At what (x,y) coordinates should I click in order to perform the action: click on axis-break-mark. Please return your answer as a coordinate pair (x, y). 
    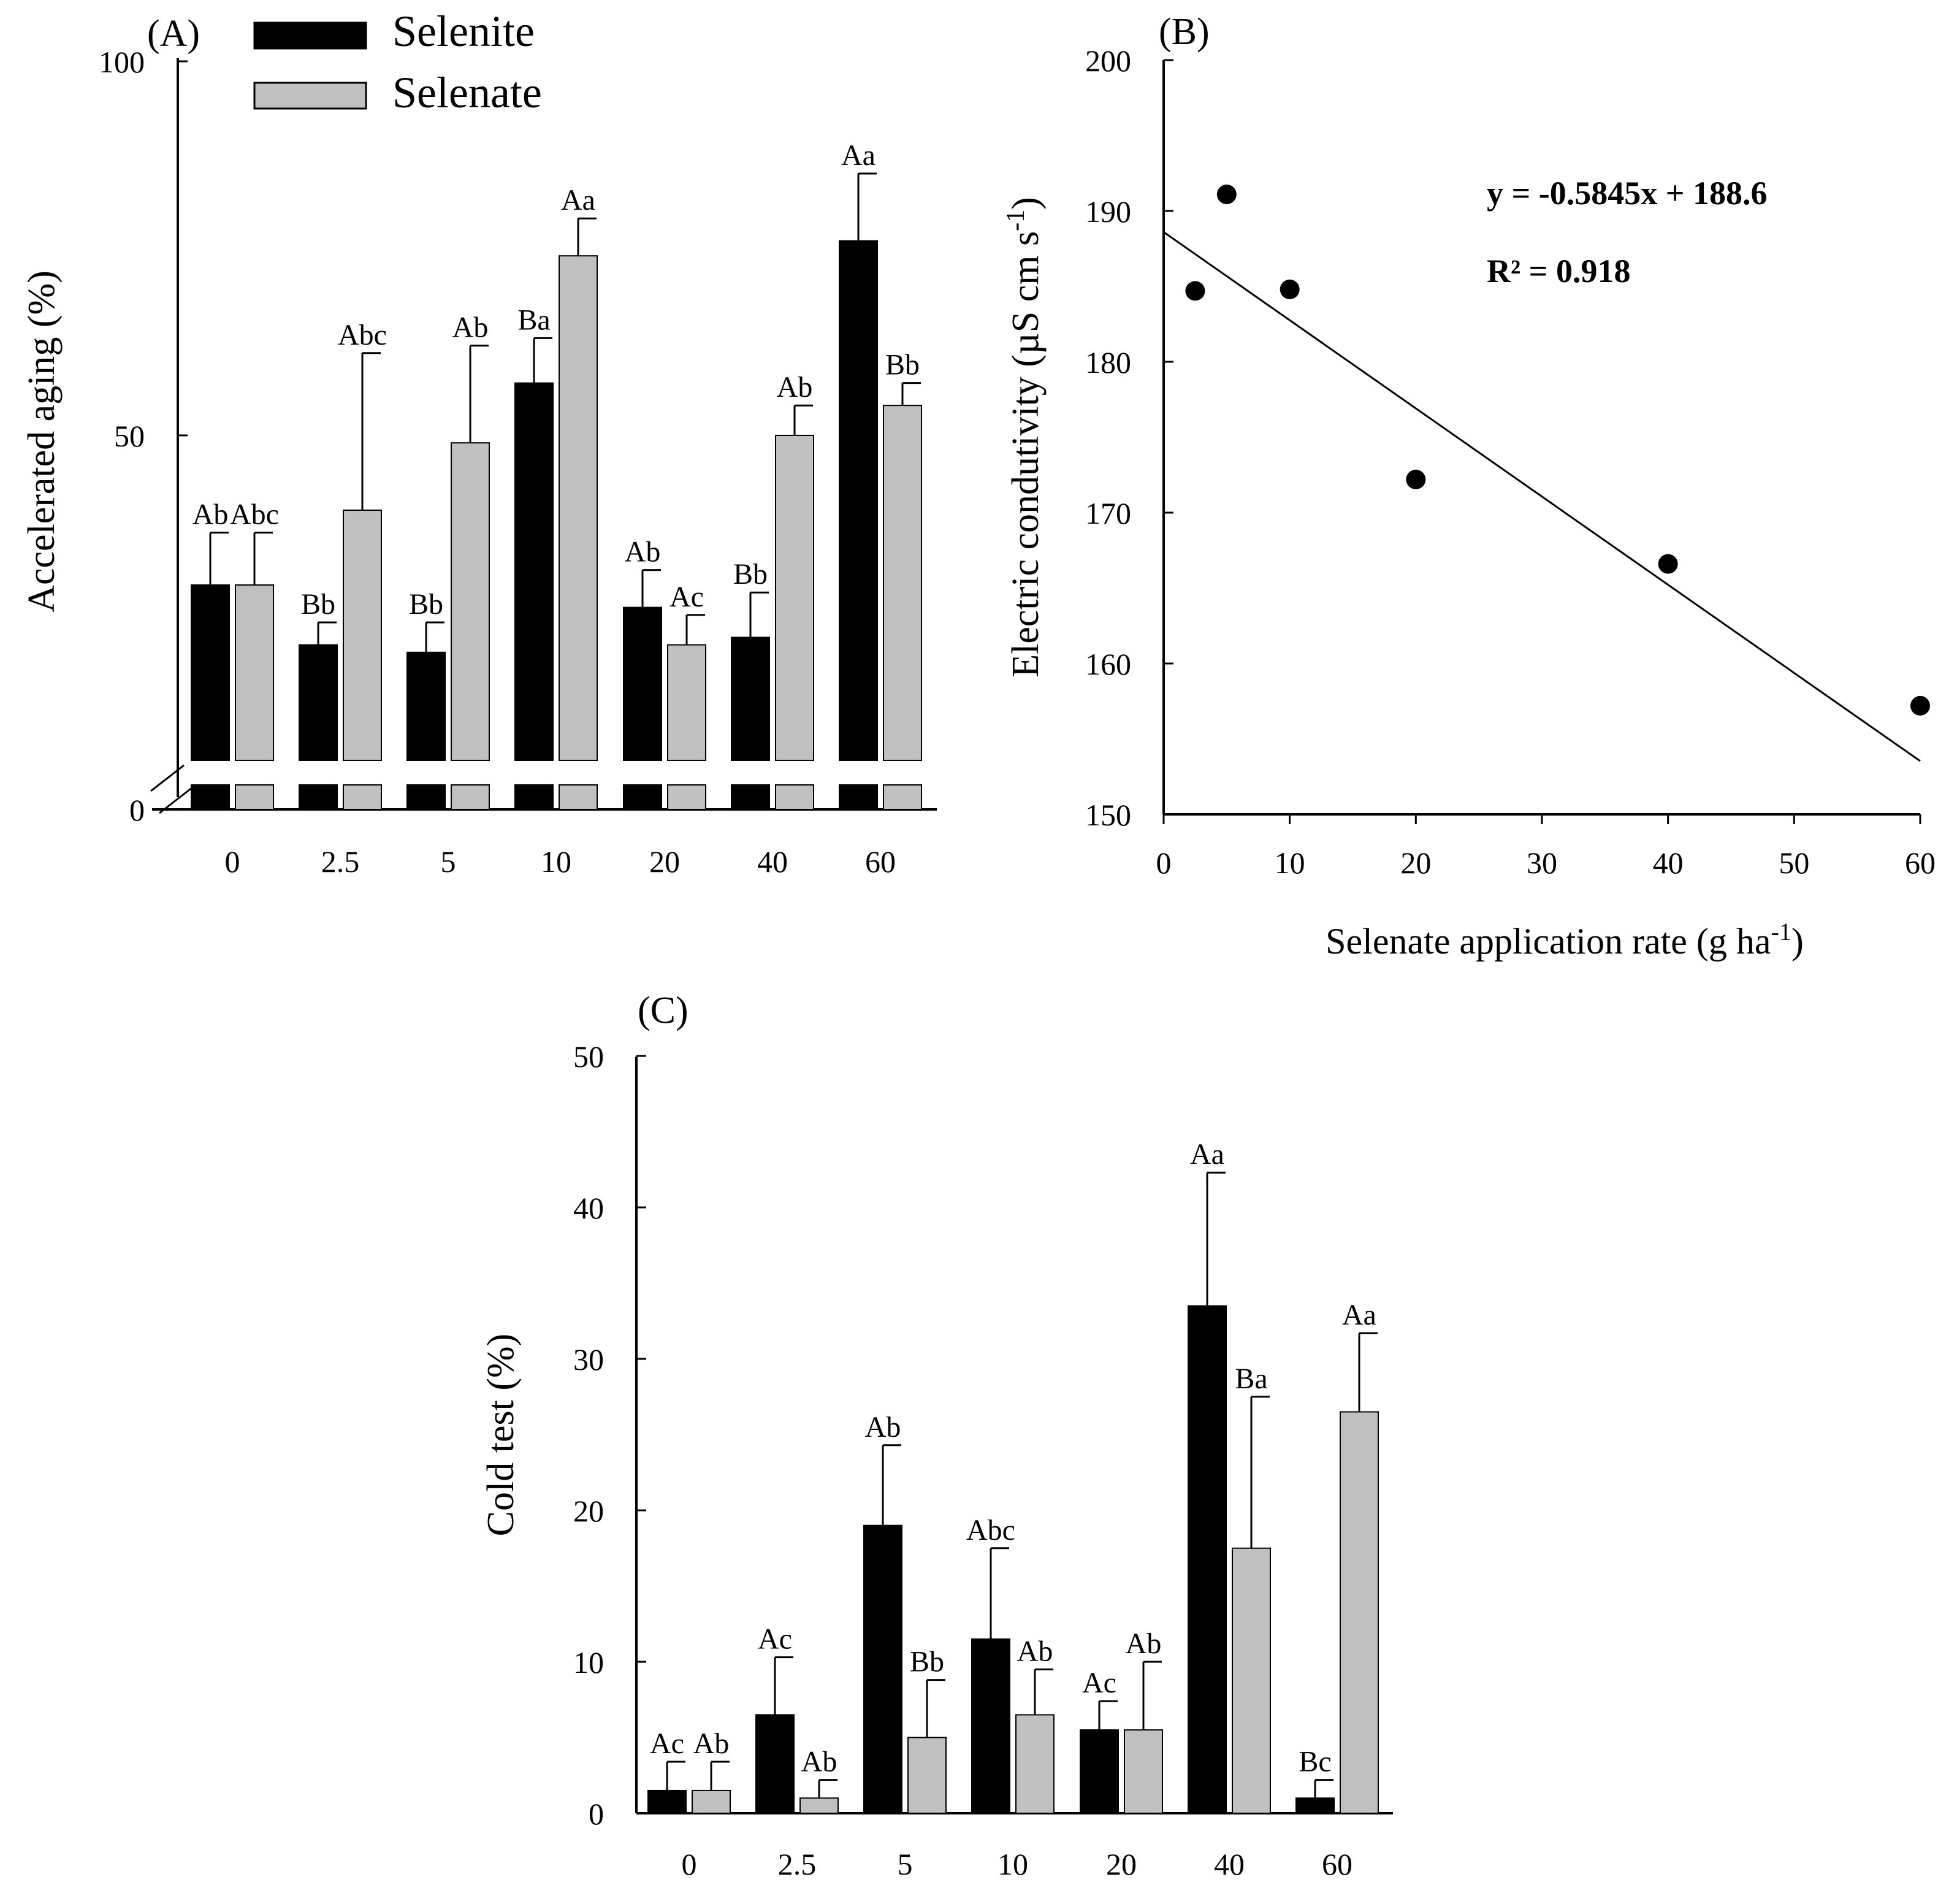
    Looking at the image, I should click on (168, 778).